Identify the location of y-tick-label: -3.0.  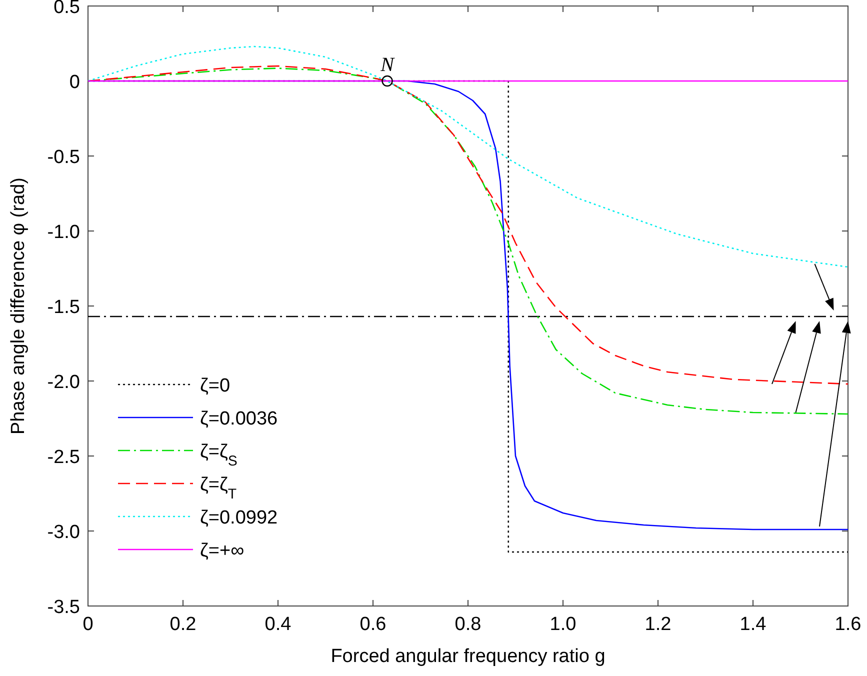
(63, 532).